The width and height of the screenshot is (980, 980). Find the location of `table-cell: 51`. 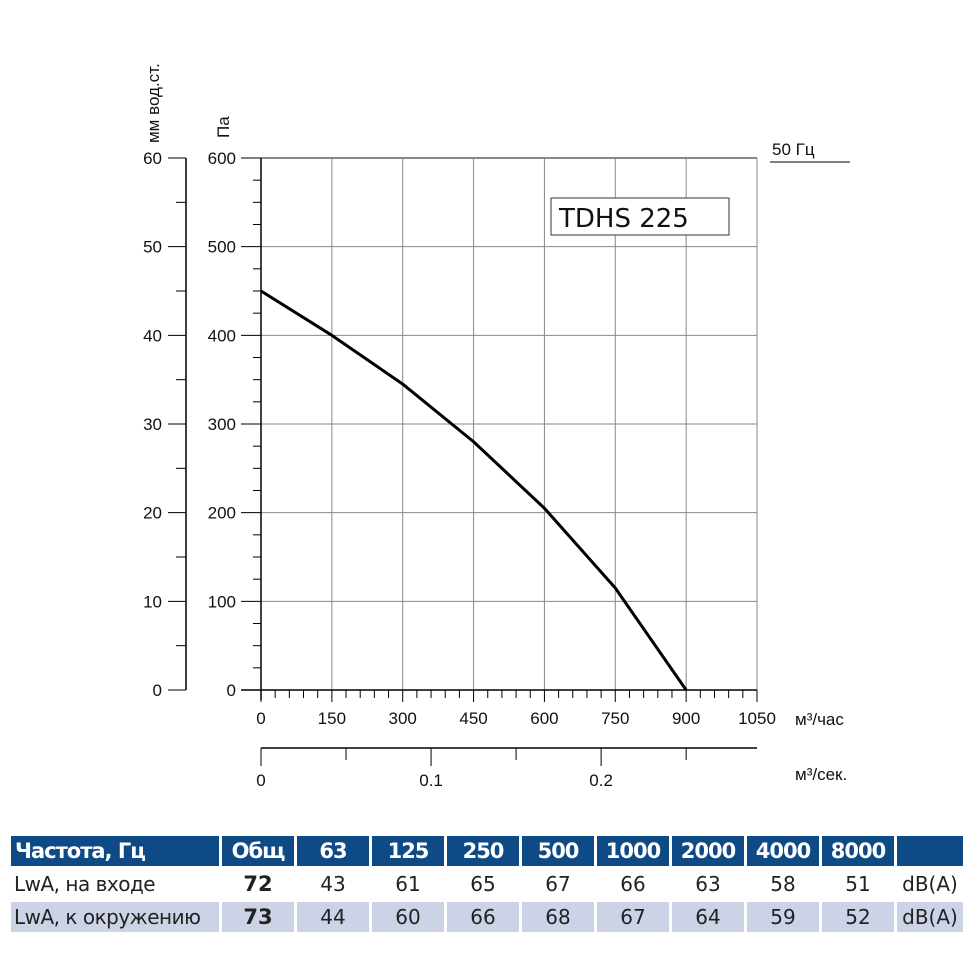

table-cell: 51 is located at coordinates (858, 884).